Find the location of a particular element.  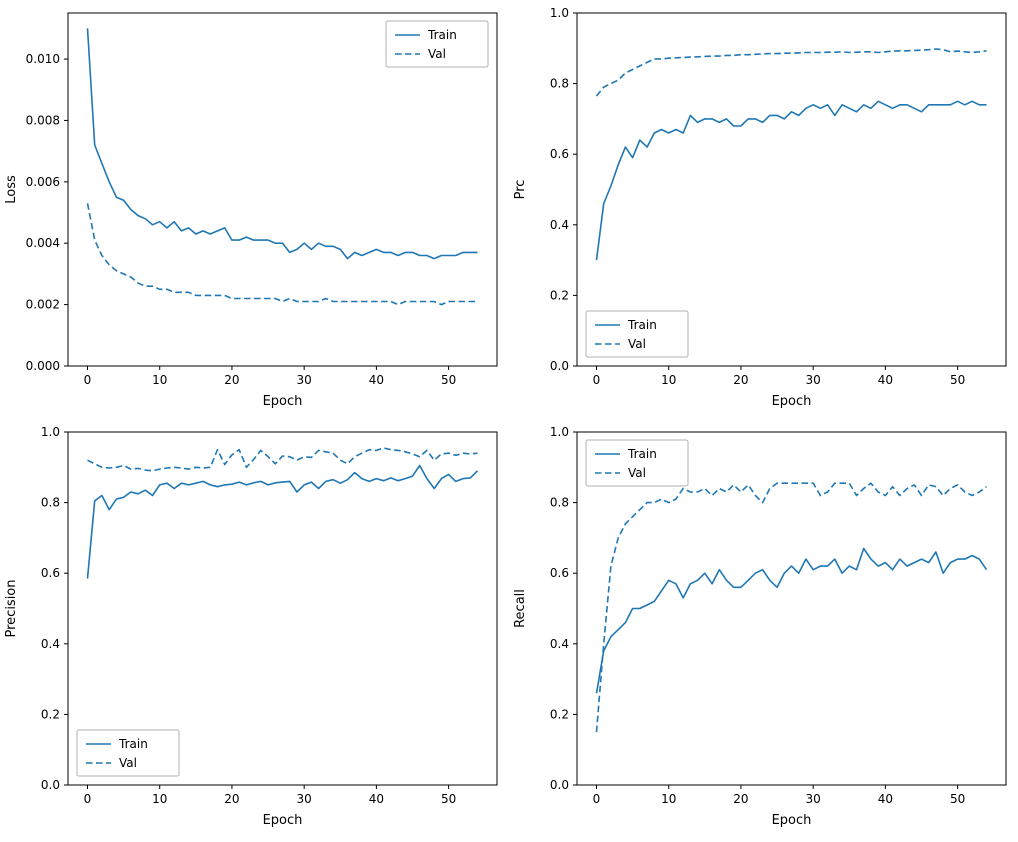

svg-text: Precision is located at coordinates (11, 608).